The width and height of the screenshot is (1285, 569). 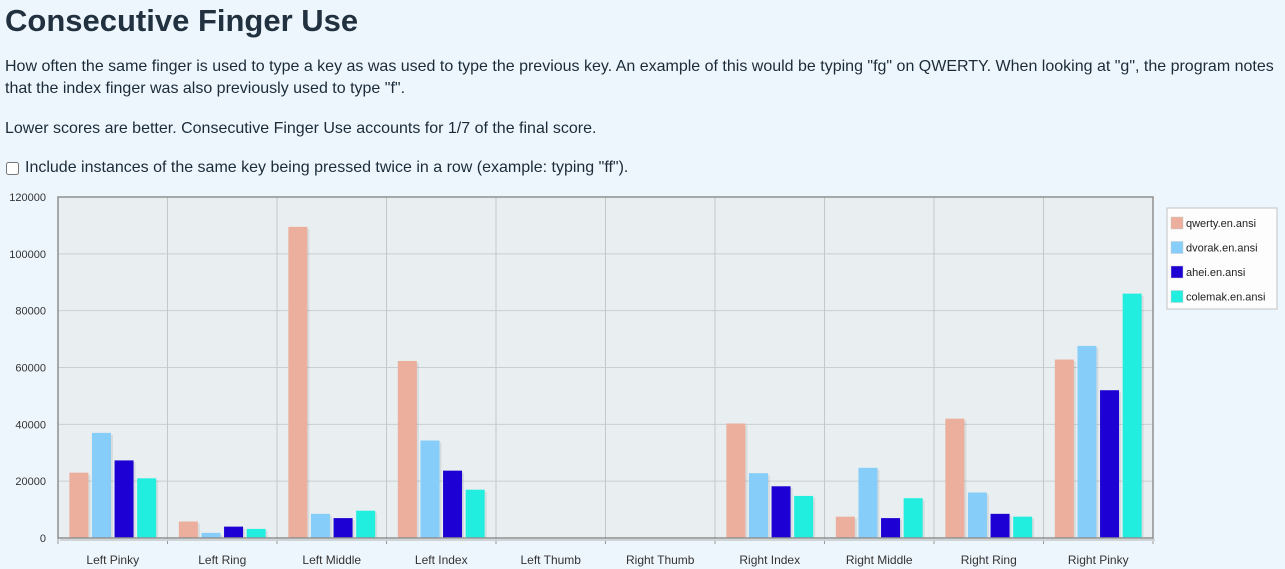 What do you see at coordinates (781, 512) in the screenshot?
I see `bar-ahei.en.ansi-Right Index` at bounding box center [781, 512].